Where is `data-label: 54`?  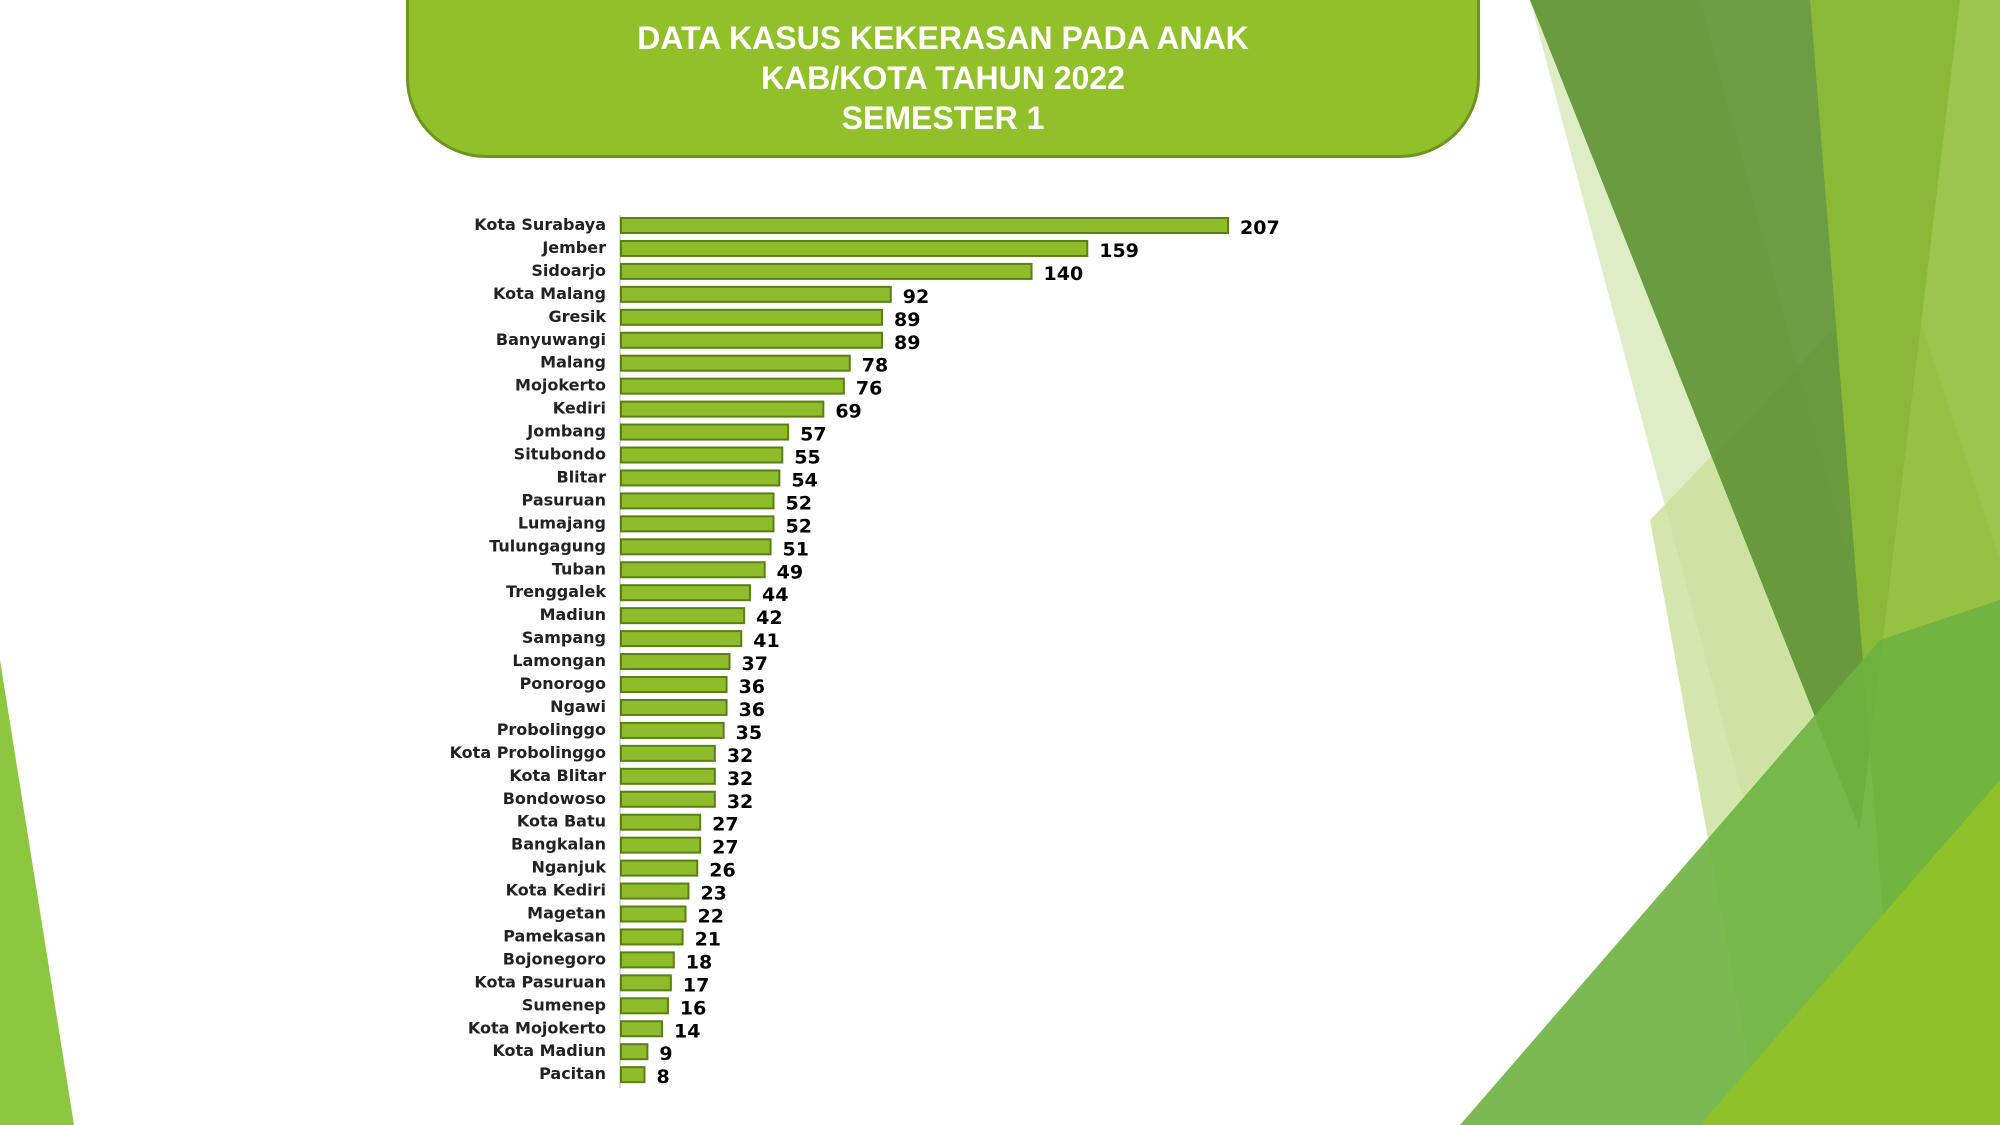
data-label: 54 is located at coordinates (804, 480).